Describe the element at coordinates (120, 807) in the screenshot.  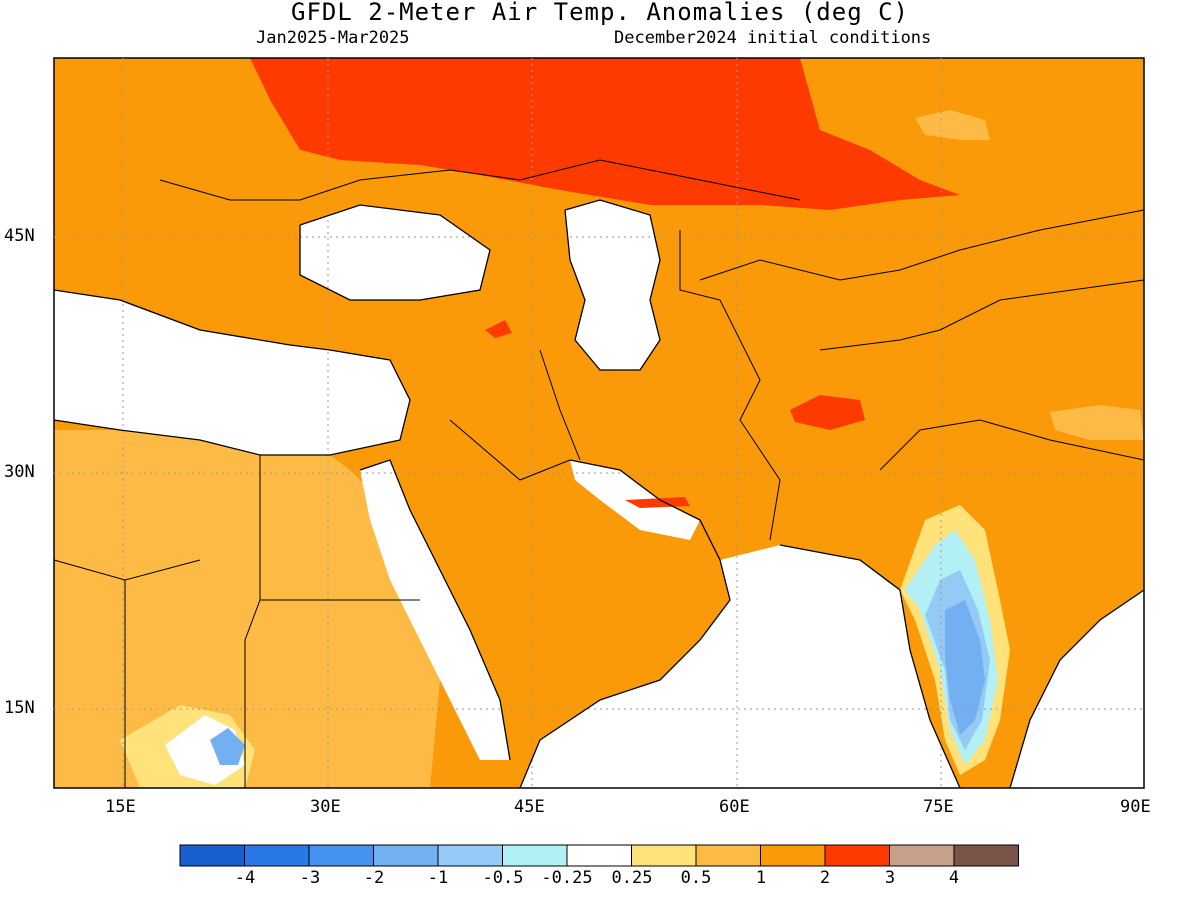
I see `lon-tick-15e: 15E` at that location.